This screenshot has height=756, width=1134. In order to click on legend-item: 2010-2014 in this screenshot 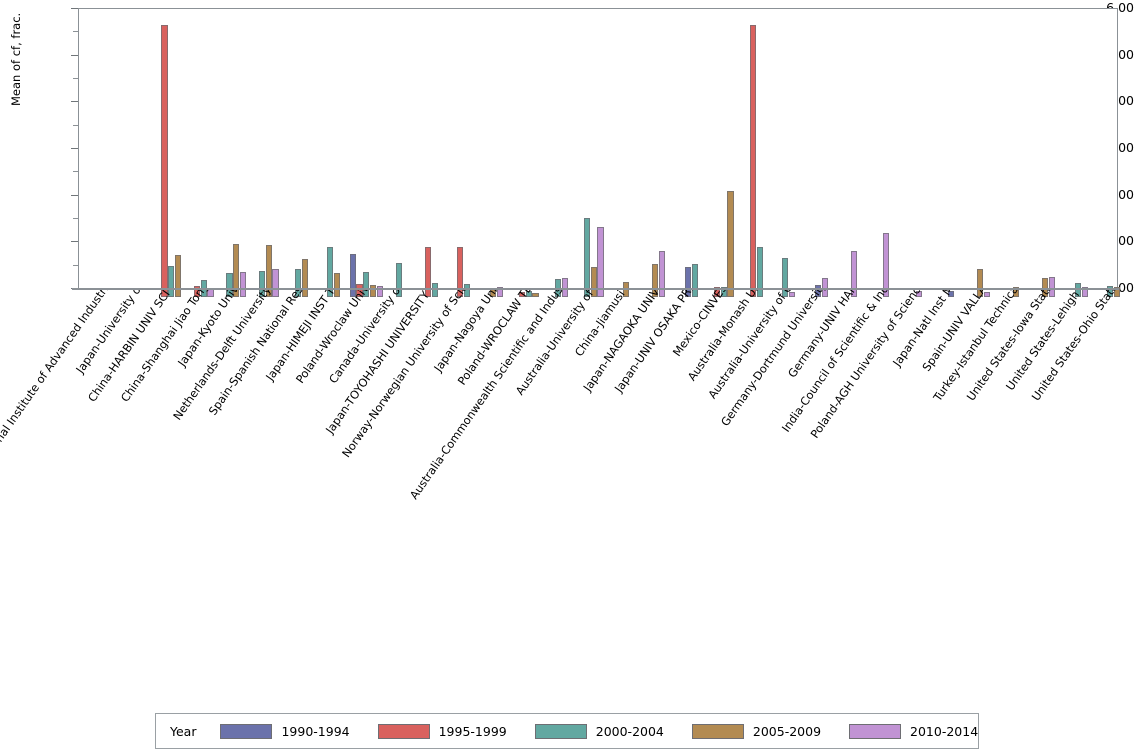, I will do `click(914, 731)`.